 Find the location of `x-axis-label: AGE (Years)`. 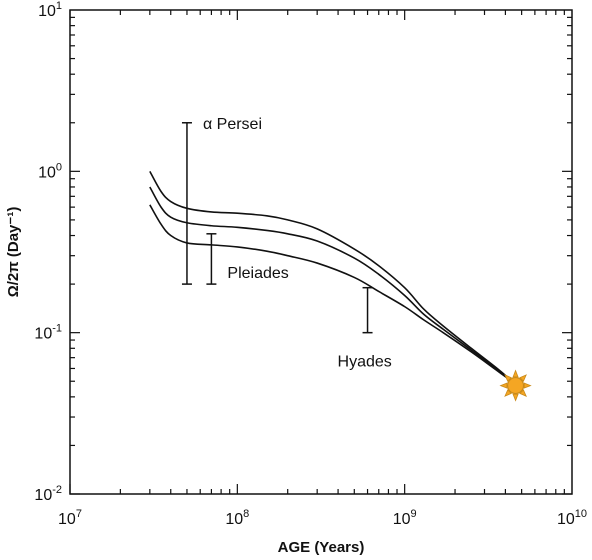

x-axis-label: AGE (Years) is located at coordinates (321, 547).